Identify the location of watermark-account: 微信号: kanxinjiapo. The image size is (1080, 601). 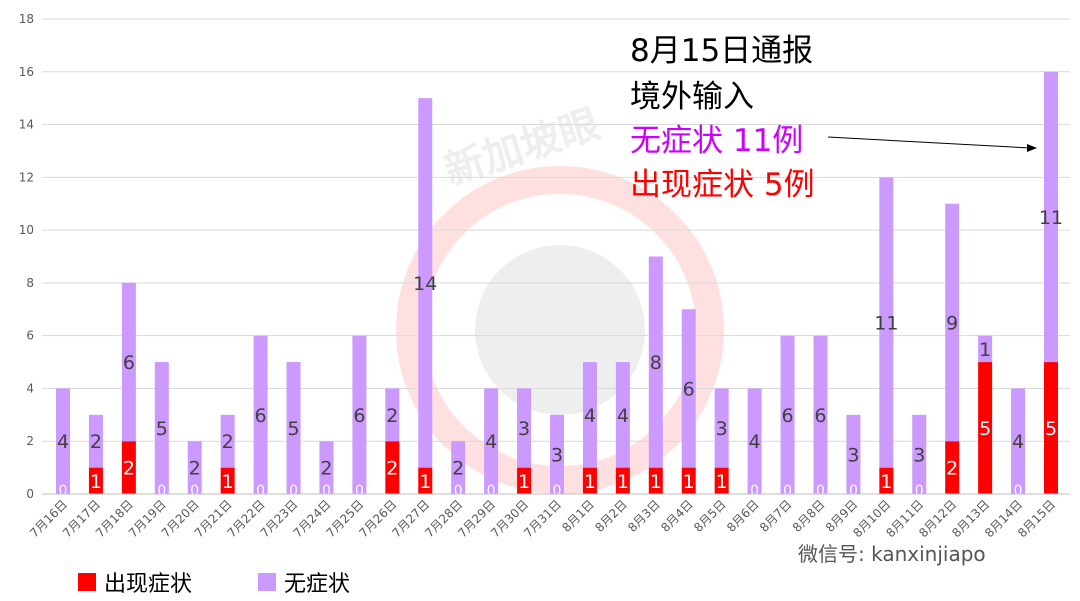
(892, 554).